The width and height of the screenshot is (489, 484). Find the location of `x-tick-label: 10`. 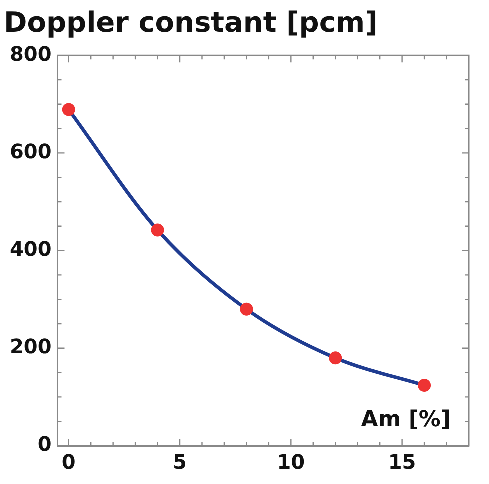

x-tick-label: 10 is located at coordinates (291, 462).